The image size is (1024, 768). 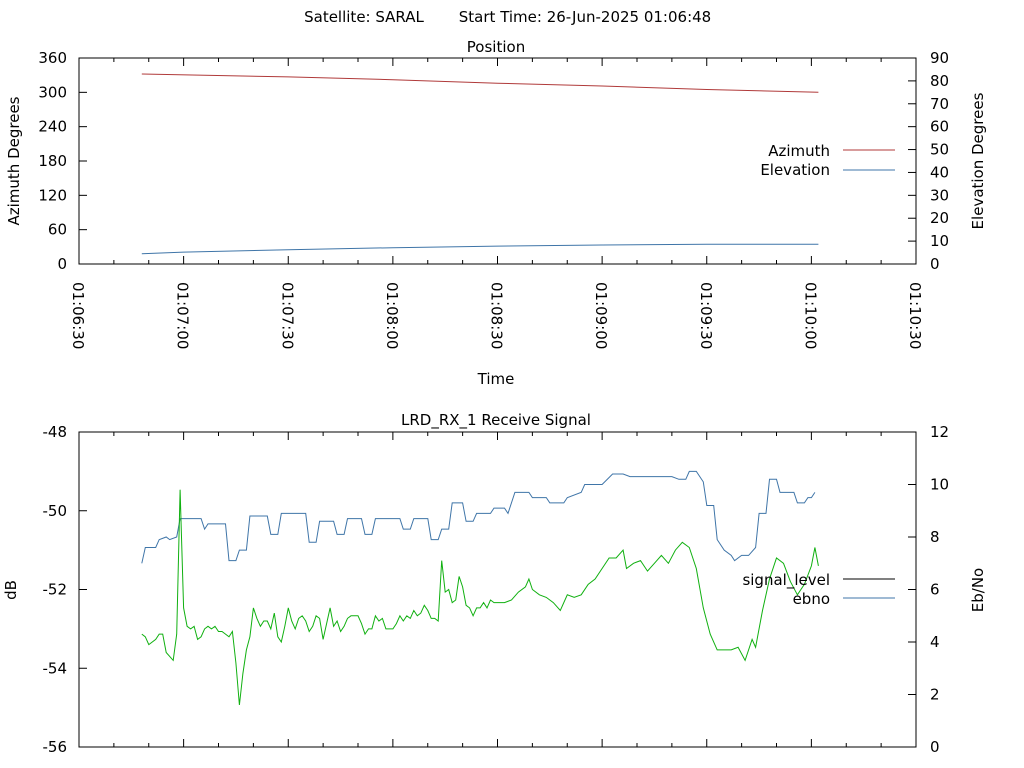 I want to click on series-Azimuth-line, so click(x=480, y=83).